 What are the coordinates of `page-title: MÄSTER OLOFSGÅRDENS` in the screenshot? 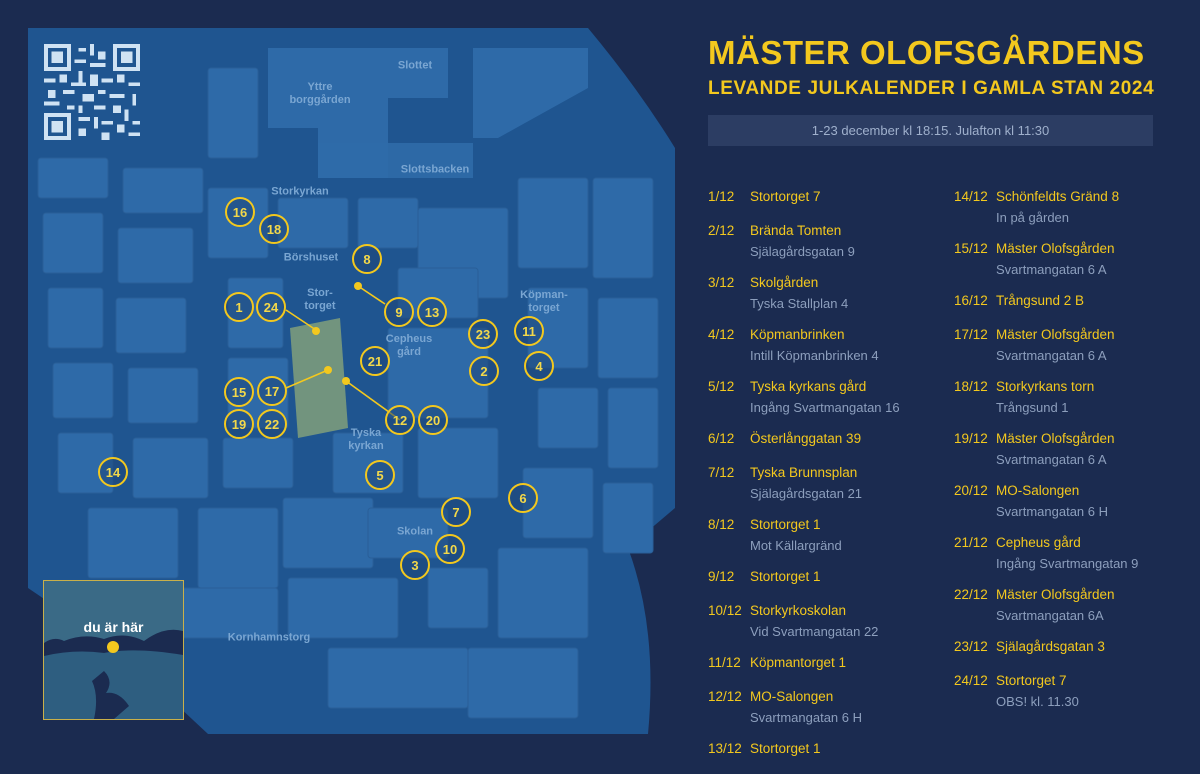 It's located at (926, 52).